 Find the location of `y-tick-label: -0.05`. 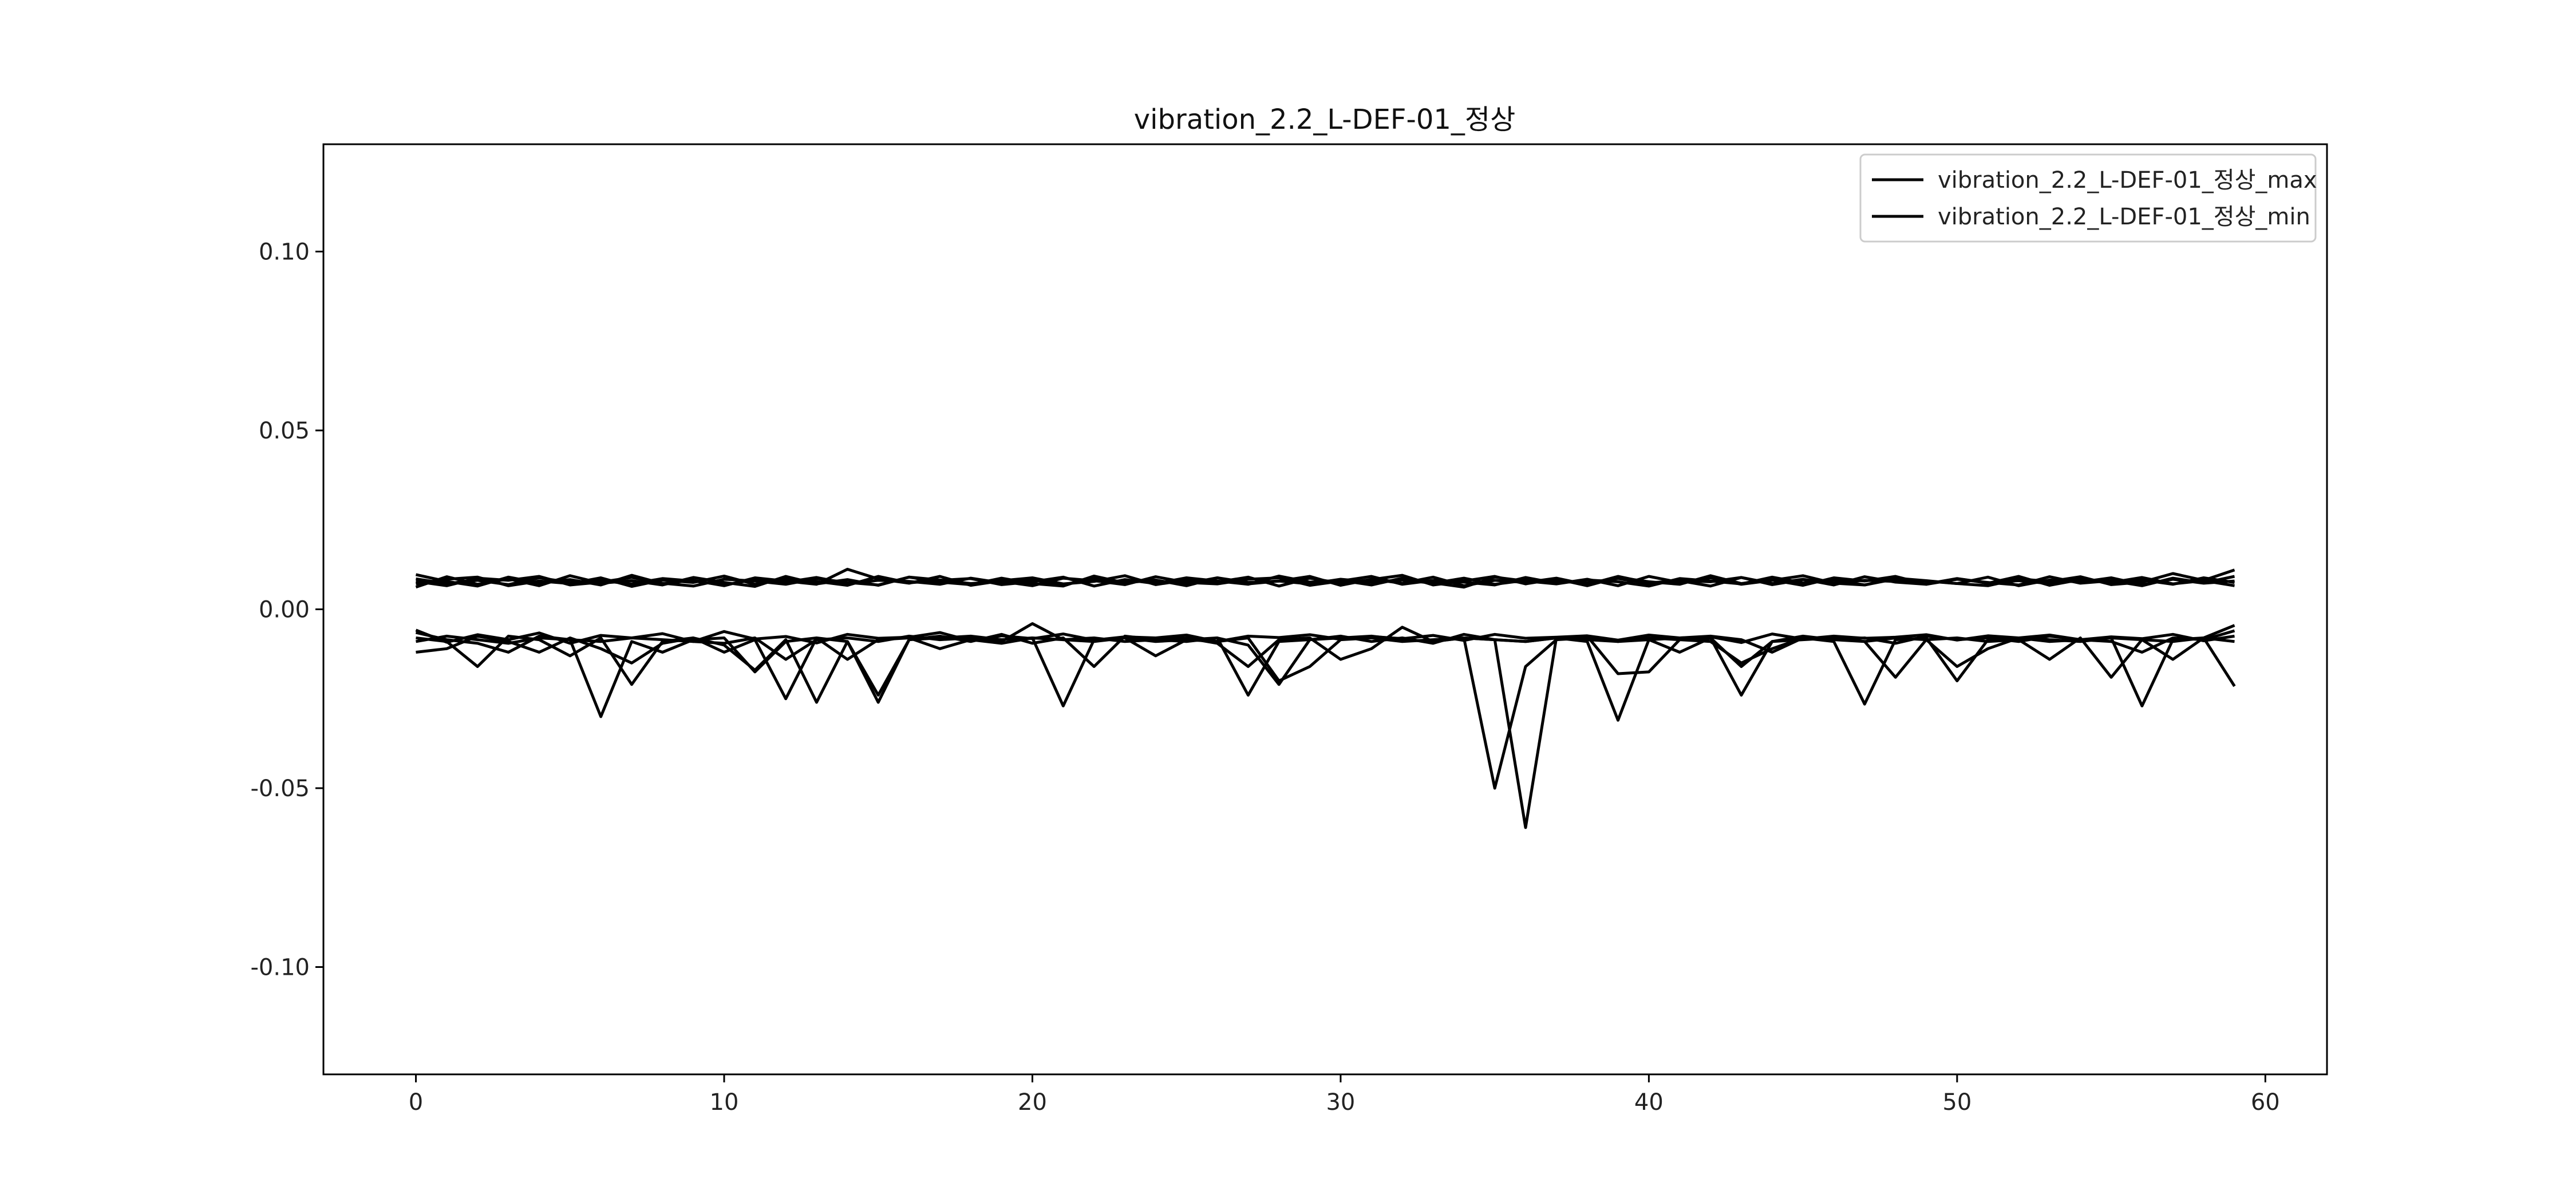

y-tick-label: -0.05 is located at coordinates (280, 789).